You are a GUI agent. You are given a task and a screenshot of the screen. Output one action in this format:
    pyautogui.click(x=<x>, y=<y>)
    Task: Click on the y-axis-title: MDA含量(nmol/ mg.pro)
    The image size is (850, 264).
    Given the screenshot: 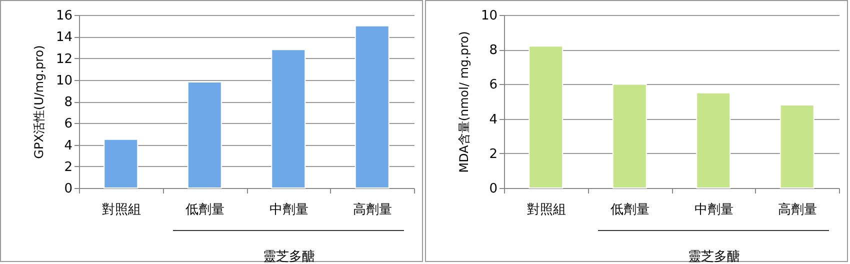 What is the action you would take?
    pyautogui.click(x=463, y=102)
    